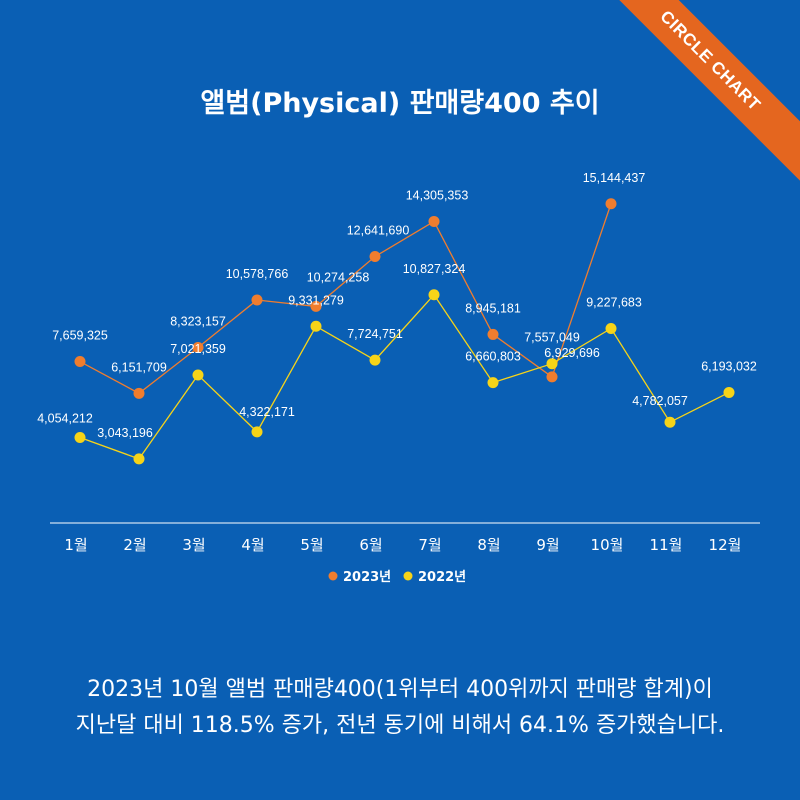 This screenshot has width=800, height=800. Describe the element at coordinates (614, 302) in the screenshot. I see `data-label: 9,227,683` at that location.